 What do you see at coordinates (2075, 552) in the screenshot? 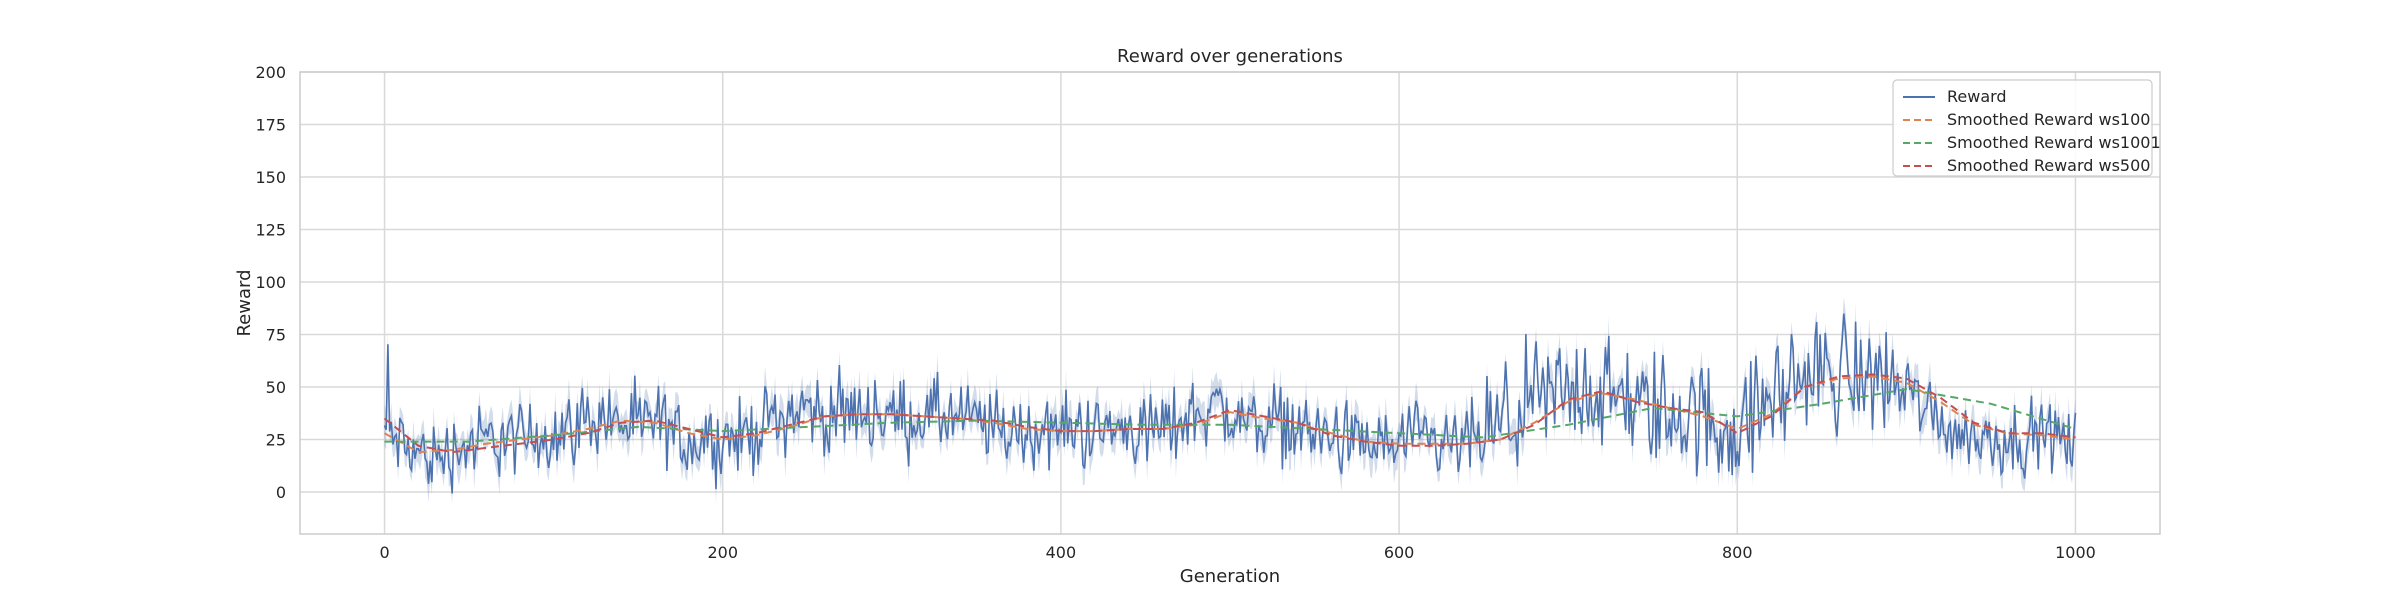
I see `x-tick-label: 1000` at bounding box center [2075, 552].